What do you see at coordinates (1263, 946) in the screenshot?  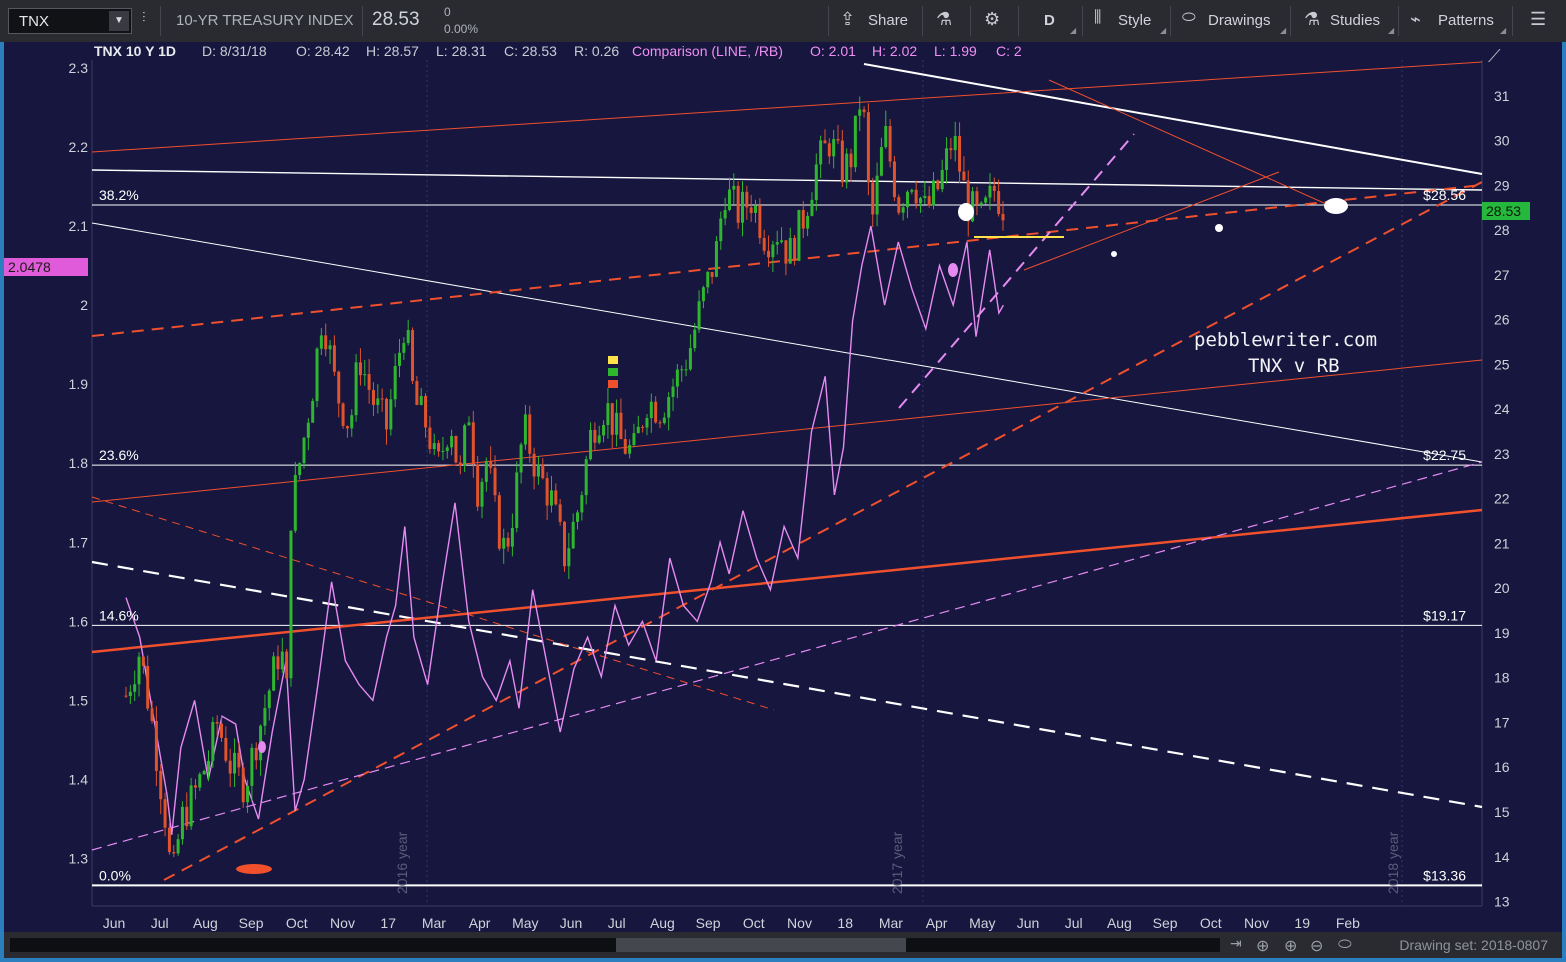 I see `crosshair-icon: ⊕` at bounding box center [1263, 946].